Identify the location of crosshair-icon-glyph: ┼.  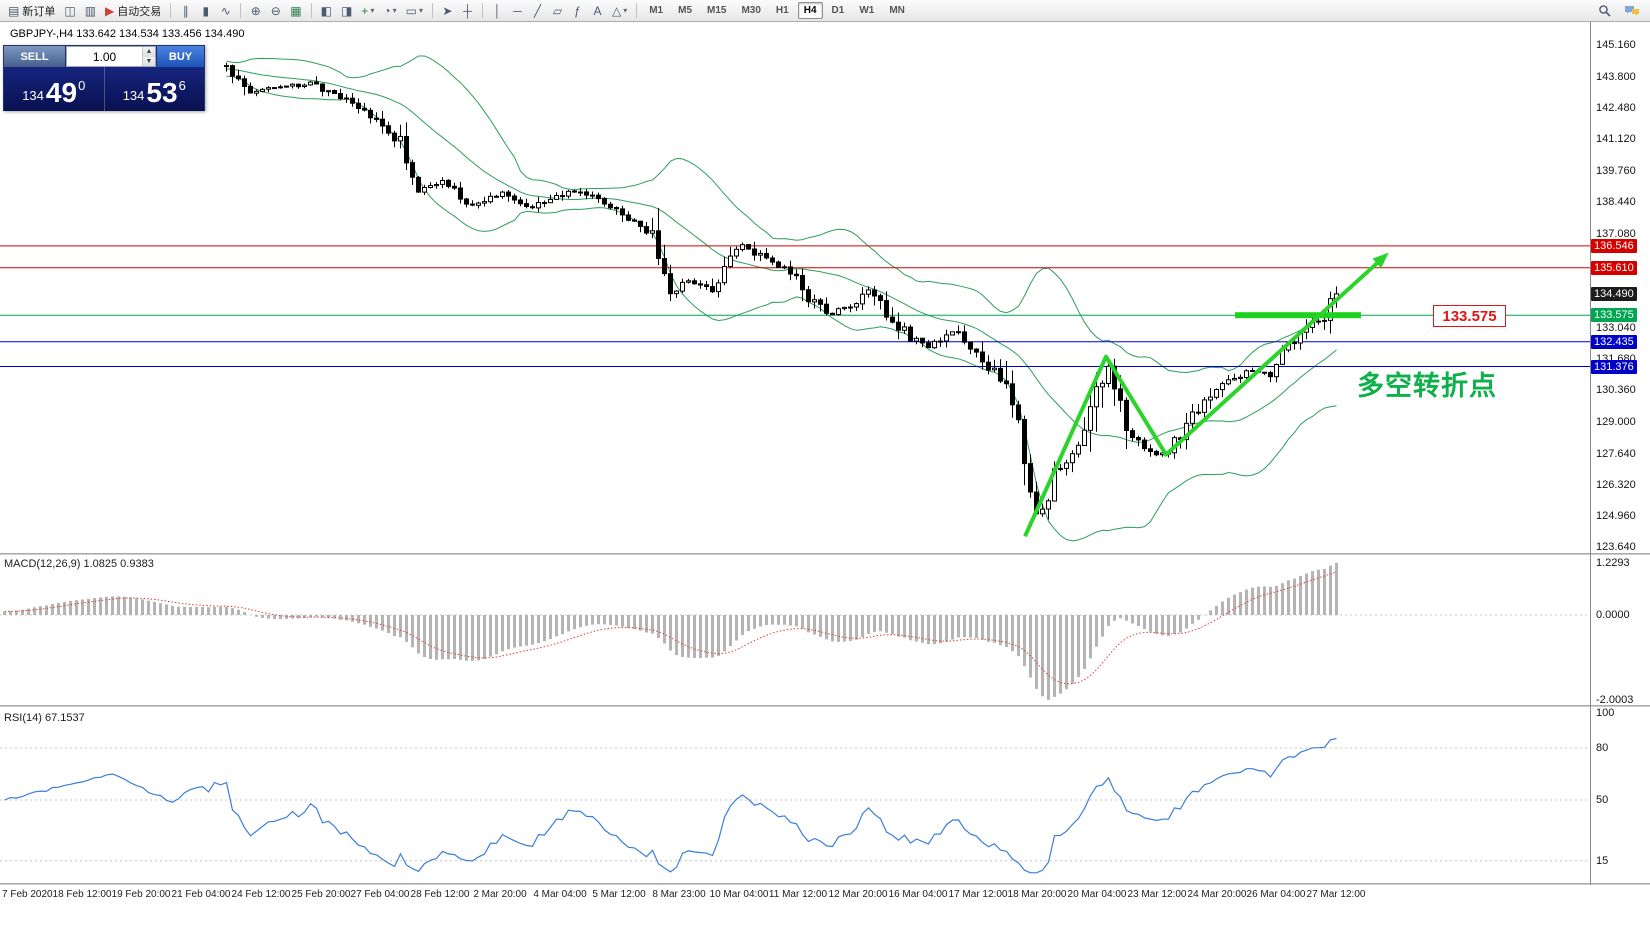
(467, 10).